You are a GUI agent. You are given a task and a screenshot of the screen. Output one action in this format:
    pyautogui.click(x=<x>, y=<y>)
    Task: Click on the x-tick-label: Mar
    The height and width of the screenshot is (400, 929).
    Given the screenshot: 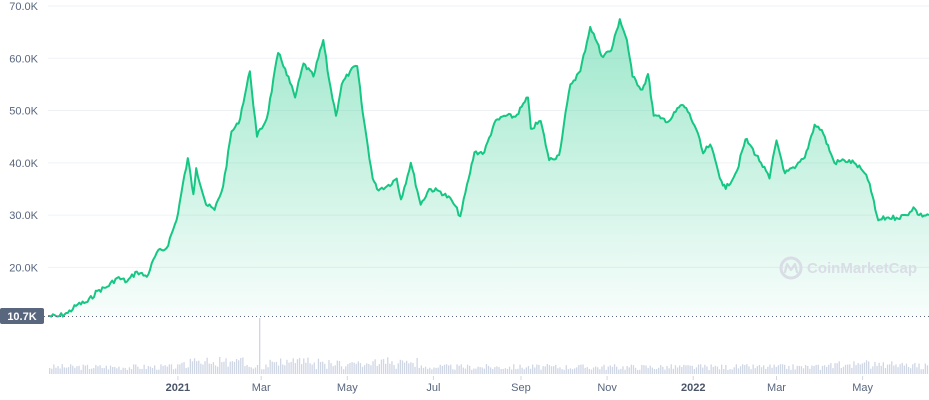 What is the action you would take?
    pyautogui.click(x=261, y=388)
    